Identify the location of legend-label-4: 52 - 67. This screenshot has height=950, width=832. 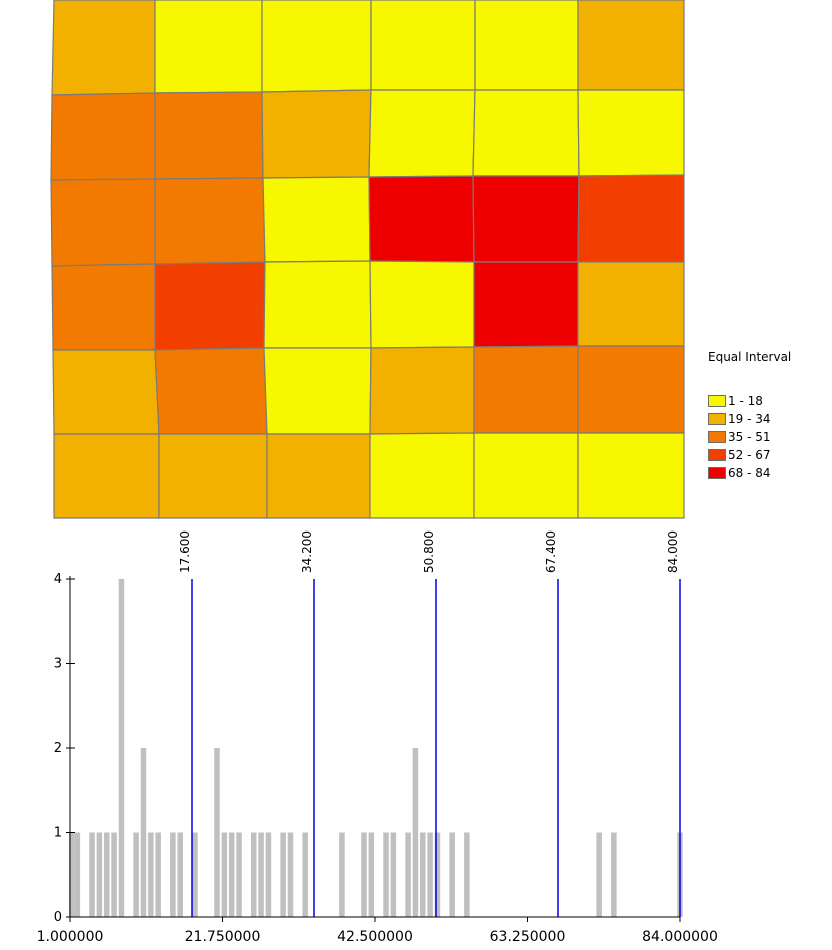
(749, 455).